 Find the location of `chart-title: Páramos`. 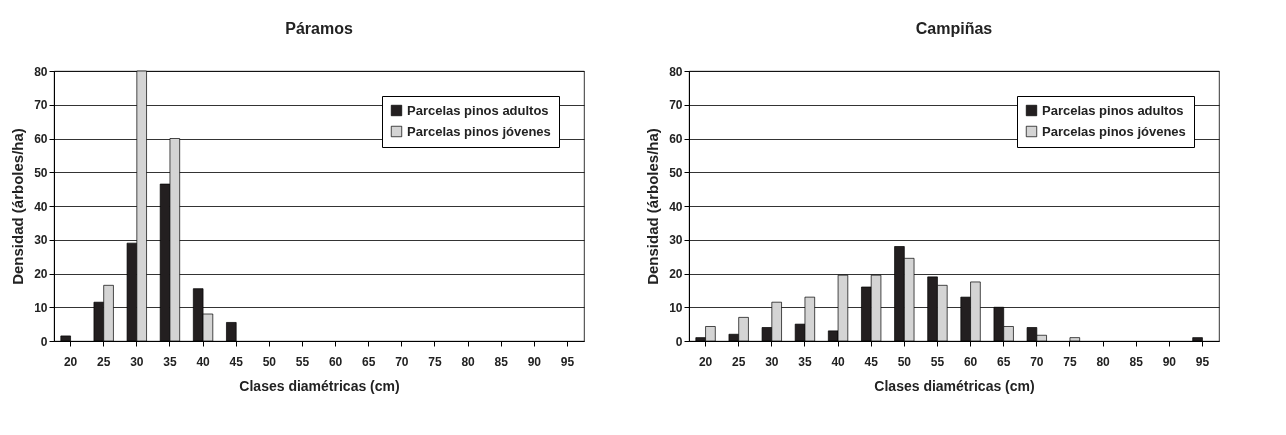

chart-title: Páramos is located at coordinates (319, 28).